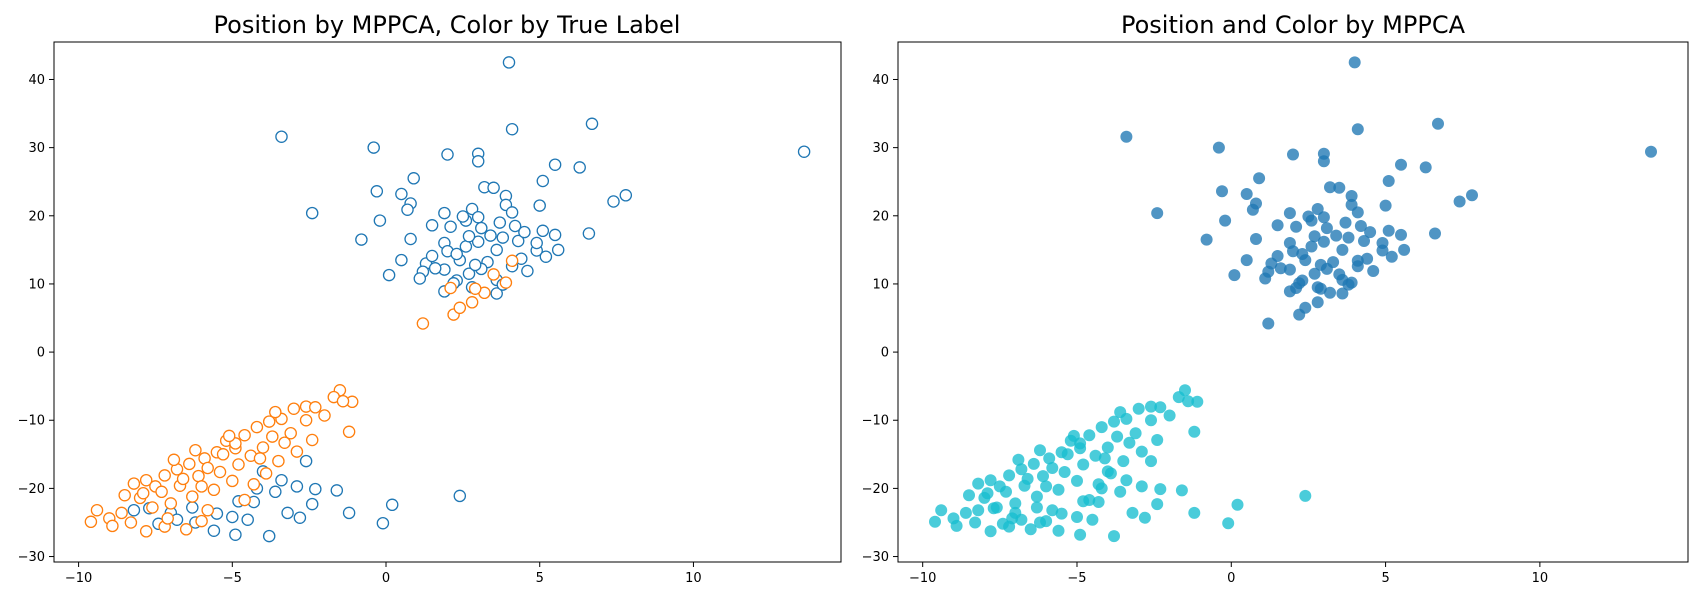  I want to click on left-x-tick-label: 5, so click(540, 578).